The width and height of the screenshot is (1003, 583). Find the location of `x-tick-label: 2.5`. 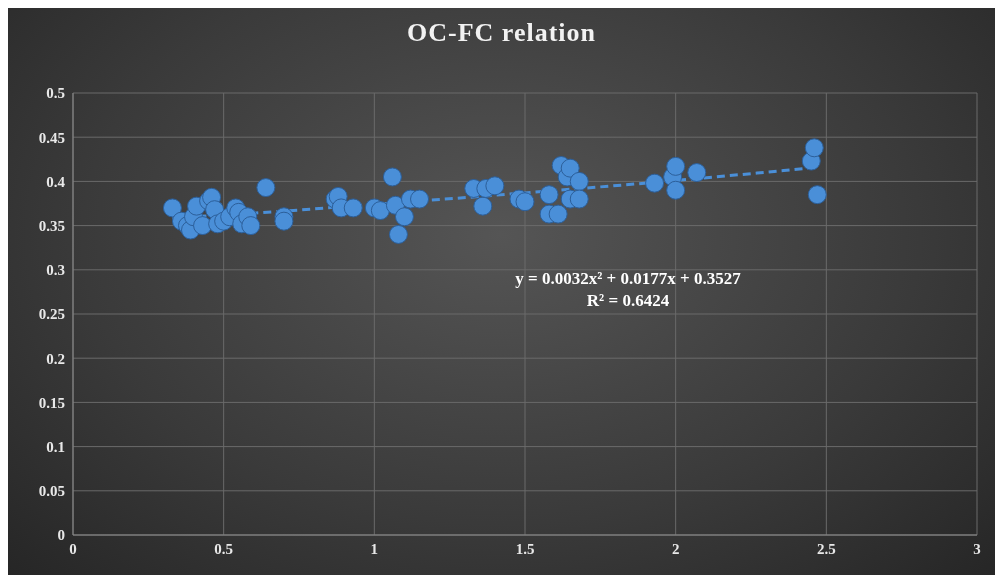

x-tick-label: 2.5 is located at coordinates (826, 548).